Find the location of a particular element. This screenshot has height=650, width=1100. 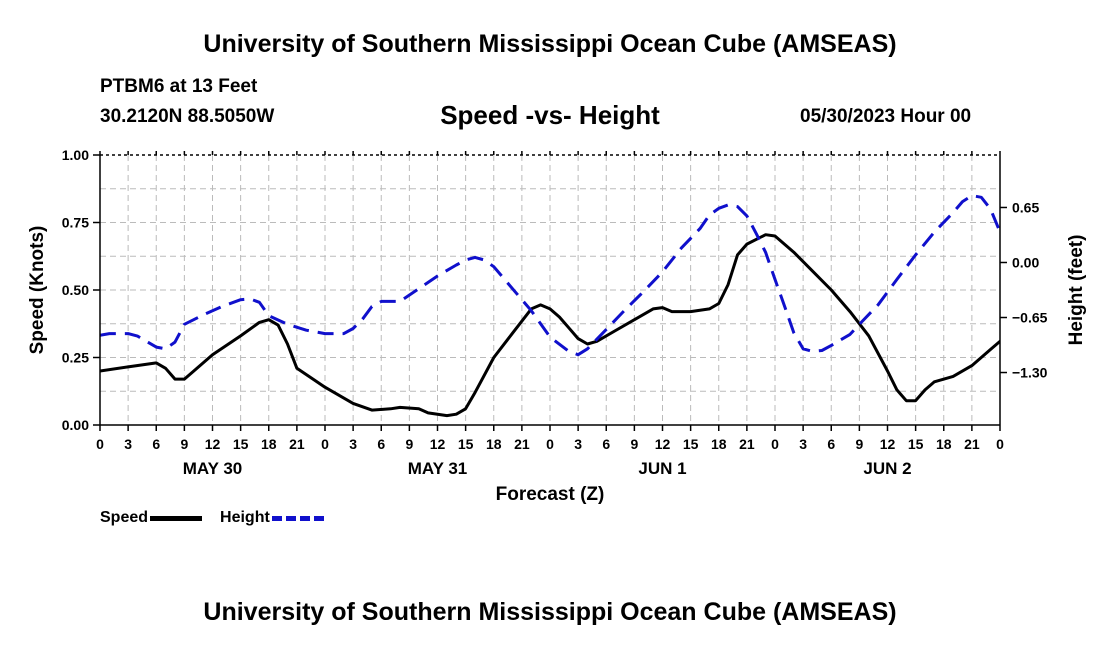

y-right-tick-label: −1.30 is located at coordinates (1030, 373).